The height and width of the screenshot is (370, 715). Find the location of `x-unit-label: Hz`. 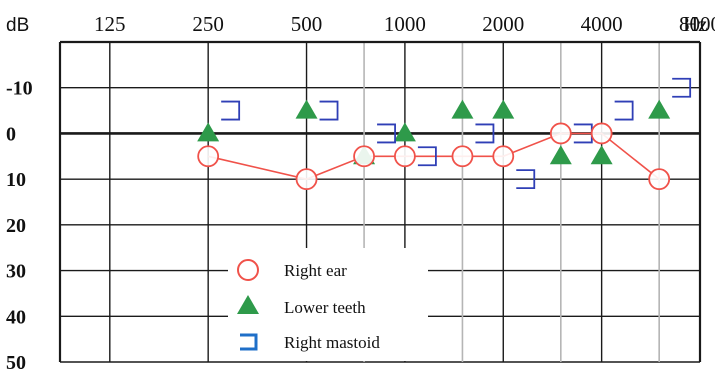

x-unit-label: Hz is located at coordinates (695, 24).